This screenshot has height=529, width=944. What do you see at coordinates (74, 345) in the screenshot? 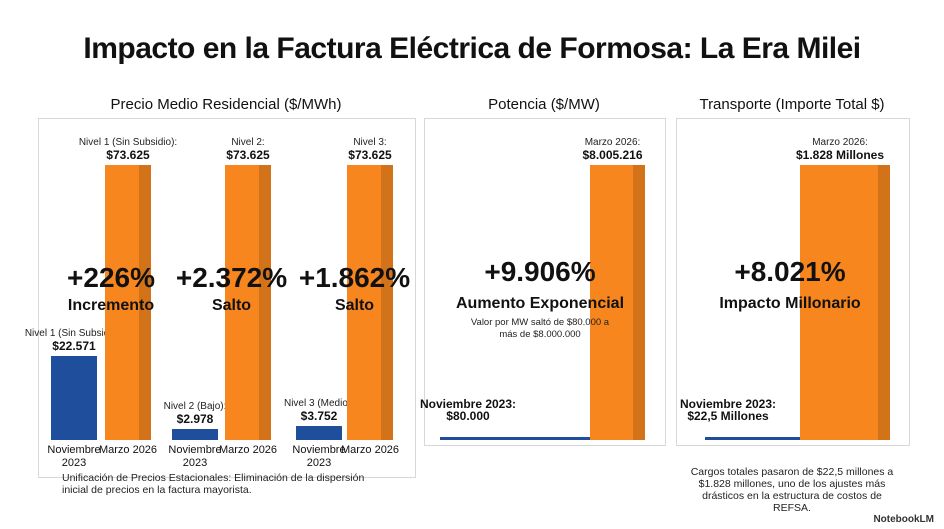
I see `value-label: $22.571` at bounding box center [74, 345].